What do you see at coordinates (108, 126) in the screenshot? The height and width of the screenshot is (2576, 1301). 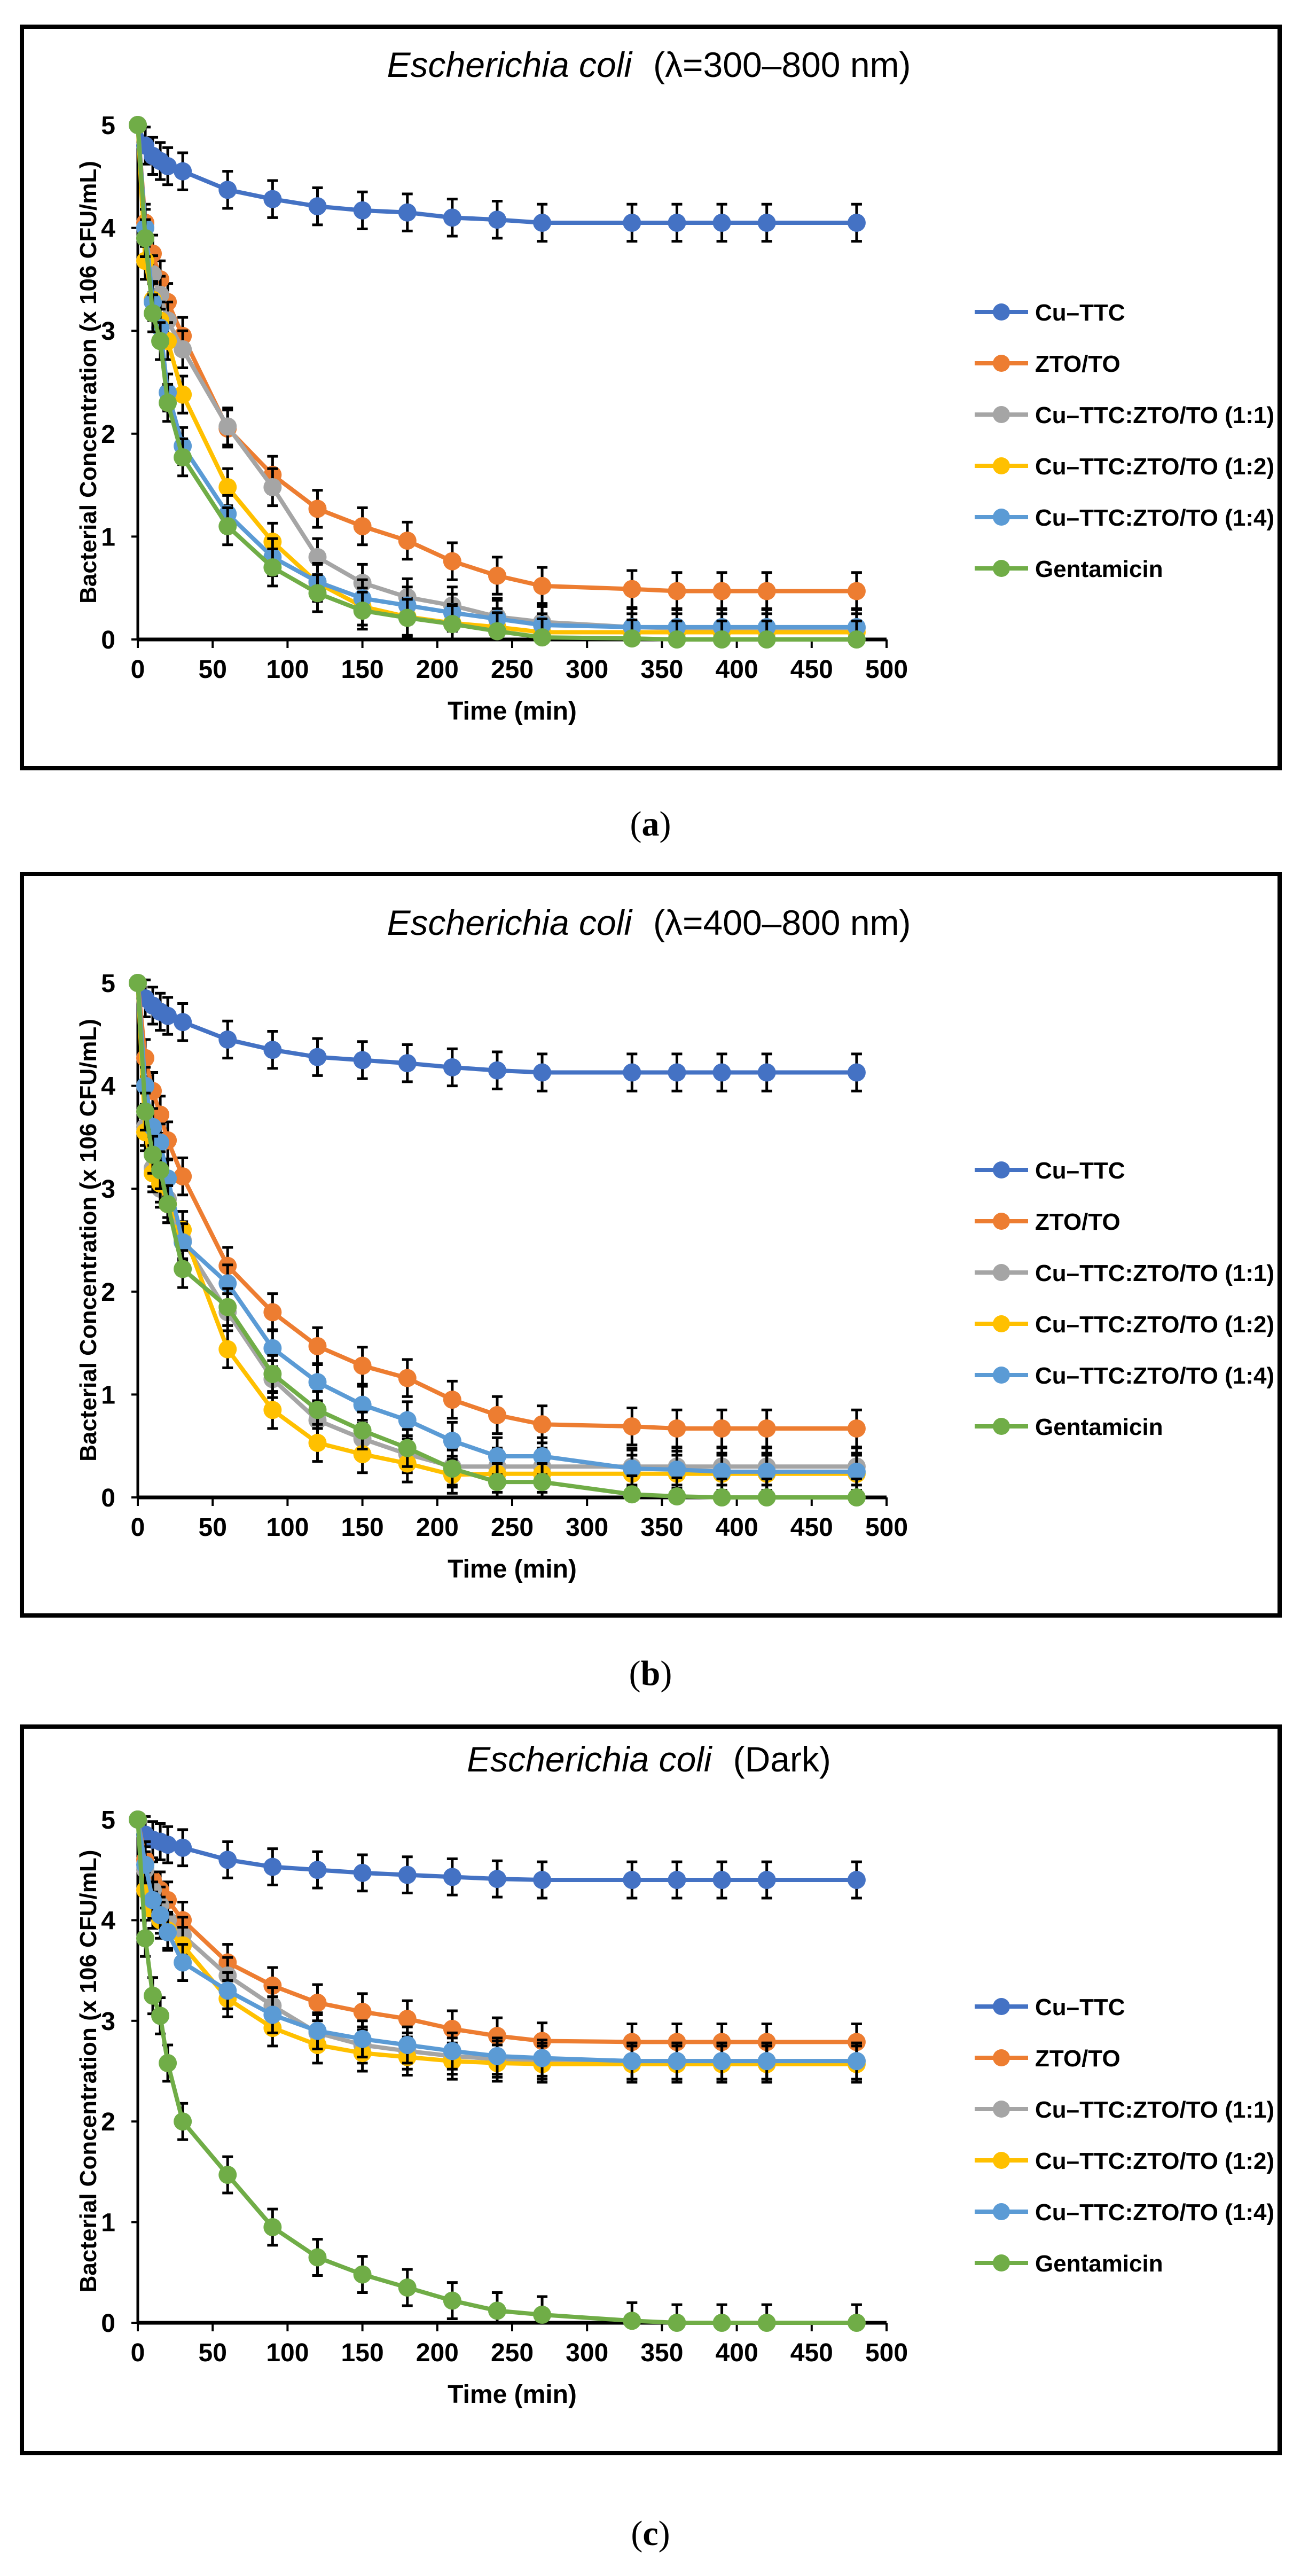 I see `y-tick-label: 5` at bounding box center [108, 126].